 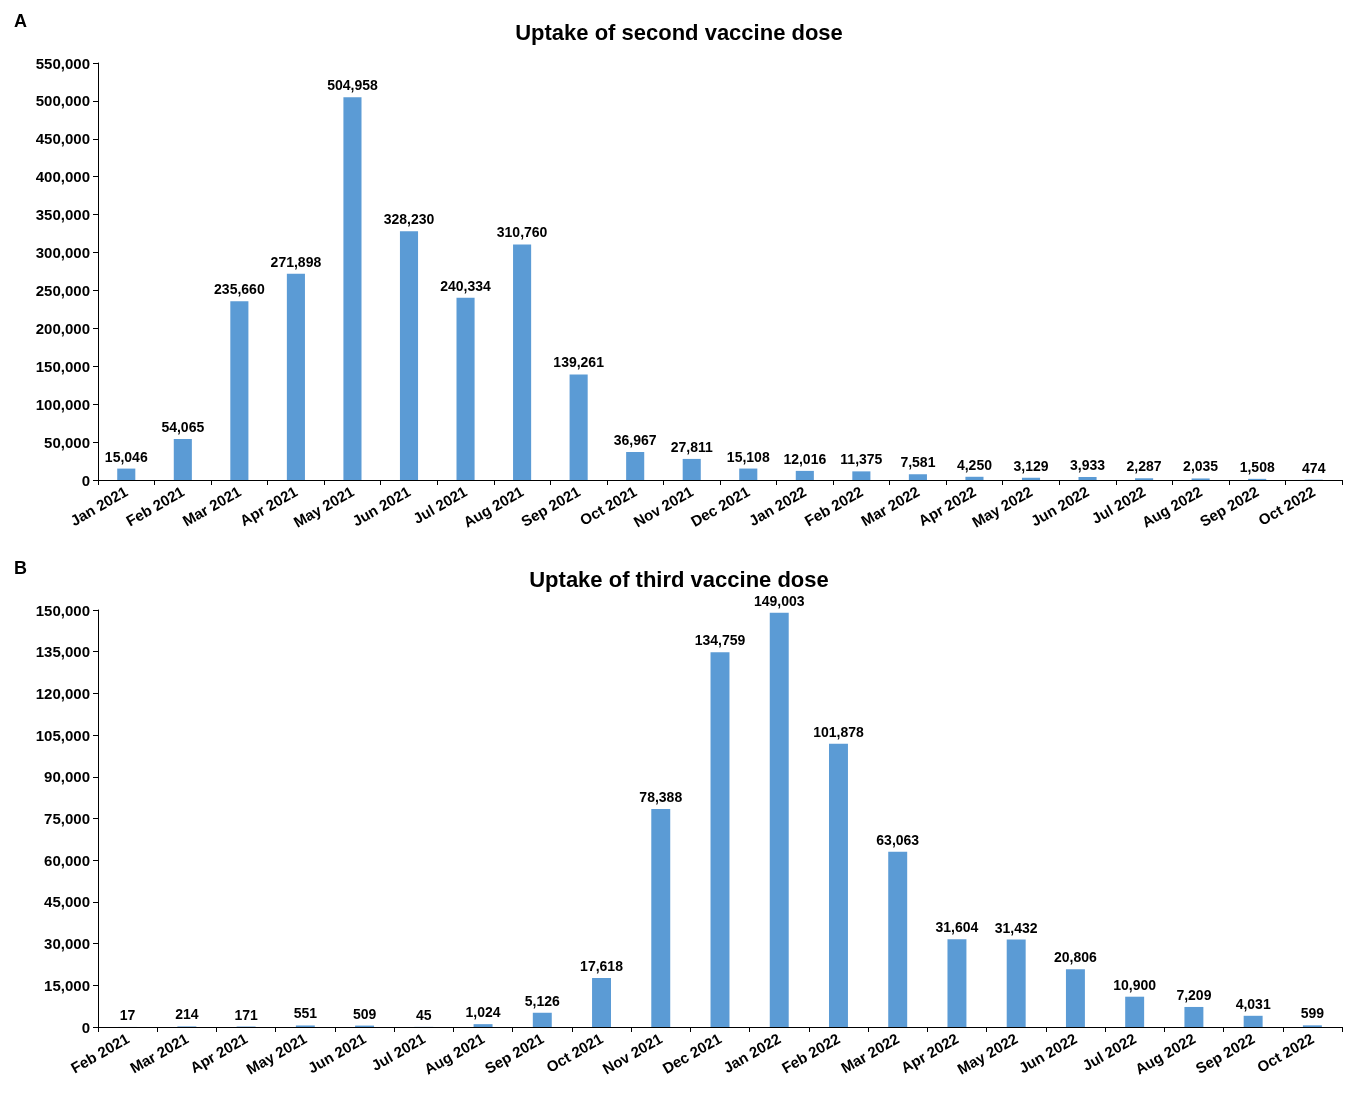 What do you see at coordinates (898, 839) in the screenshot?
I see `data-label: 63,063` at bounding box center [898, 839].